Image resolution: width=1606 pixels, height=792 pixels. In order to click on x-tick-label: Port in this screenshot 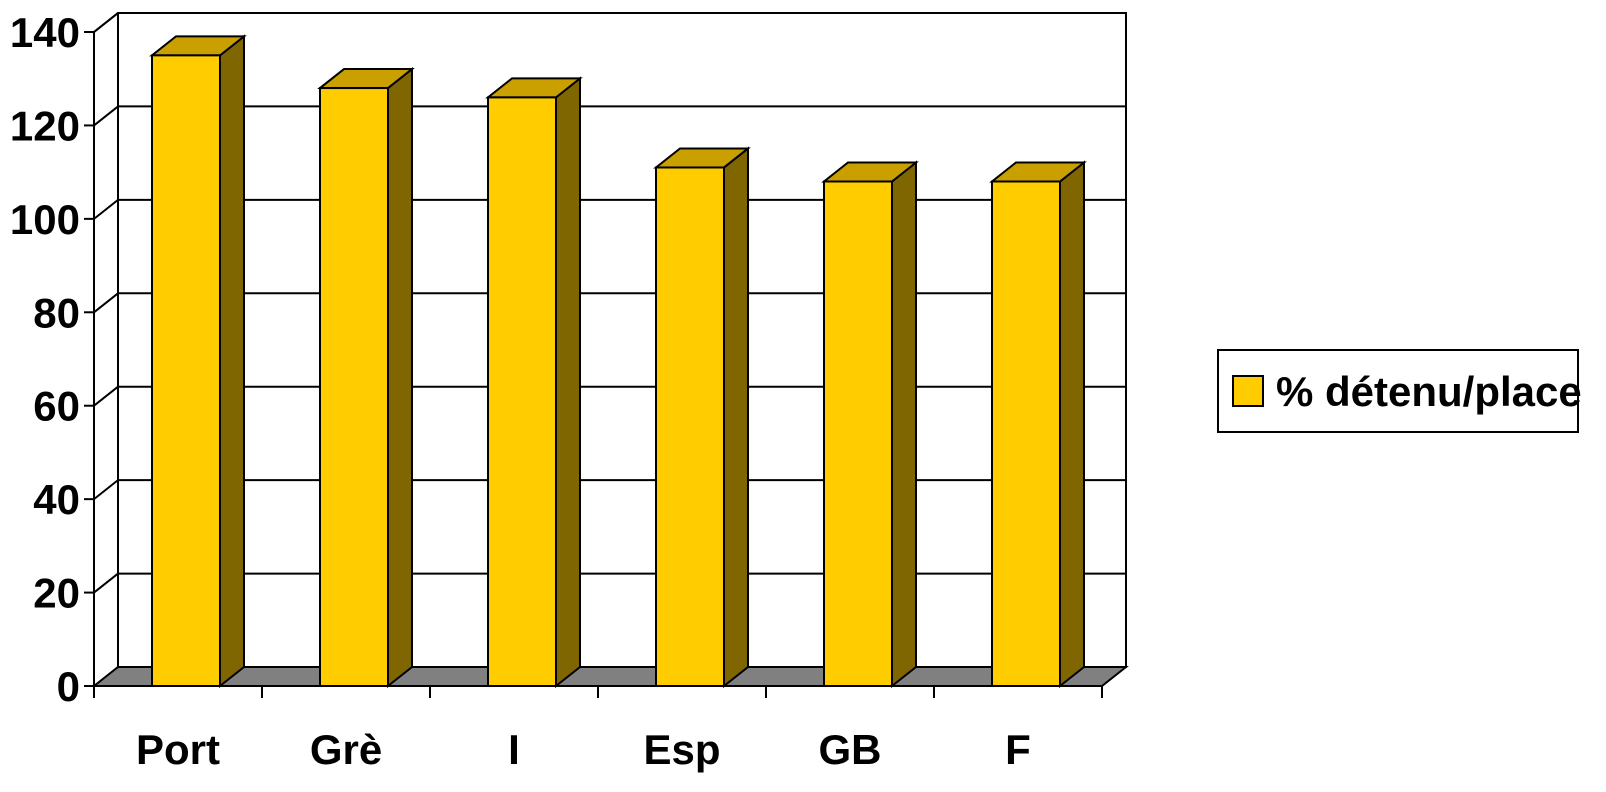, I will do `click(178, 749)`.